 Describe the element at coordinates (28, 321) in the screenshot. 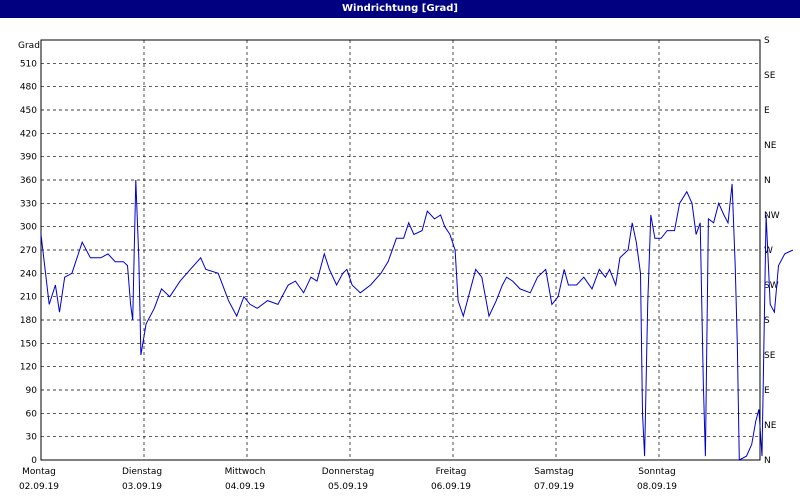

I see `y-tick-label: 180` at that location.